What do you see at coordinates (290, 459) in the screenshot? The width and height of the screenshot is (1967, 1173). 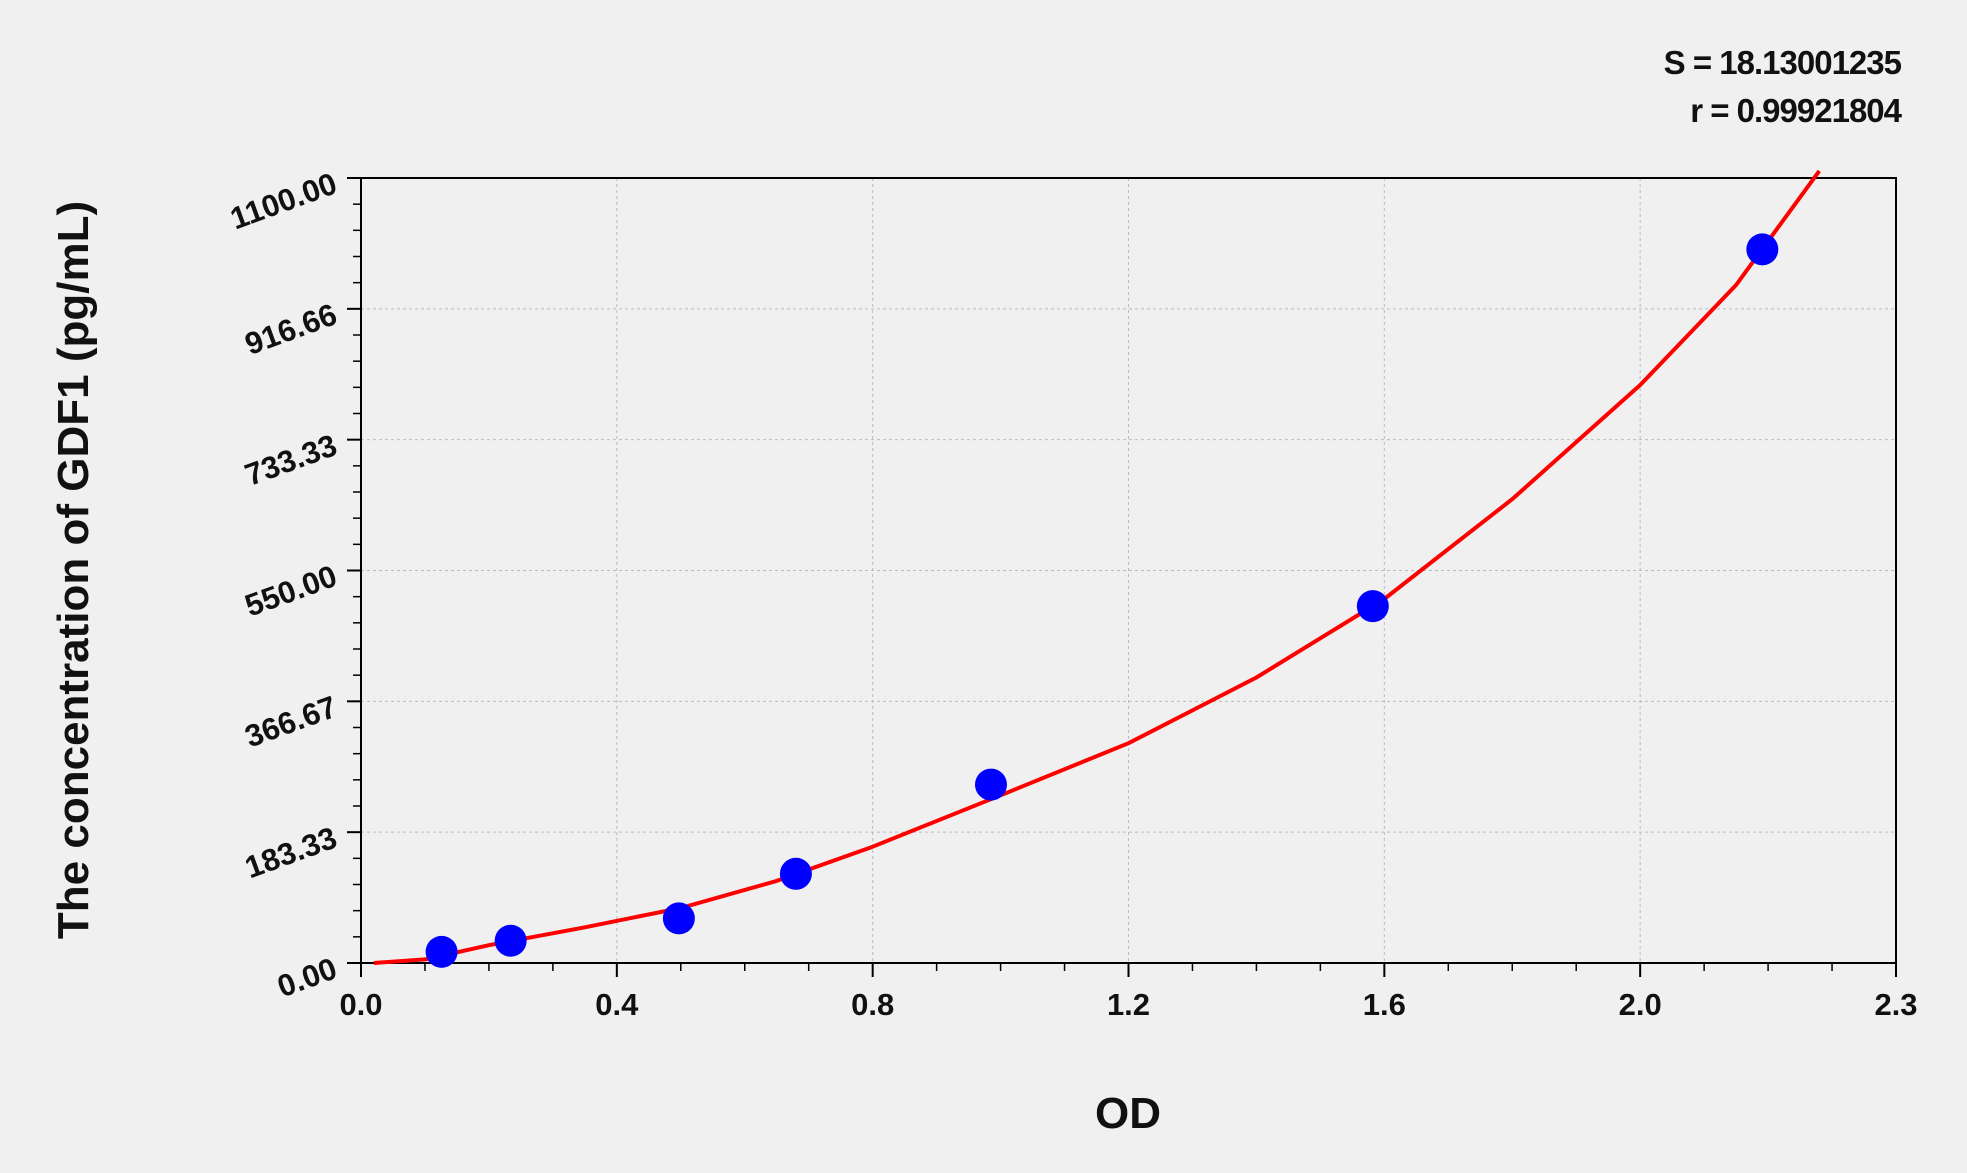 I see `y-tick-label: 733.33` at bounding box center [290, 459].